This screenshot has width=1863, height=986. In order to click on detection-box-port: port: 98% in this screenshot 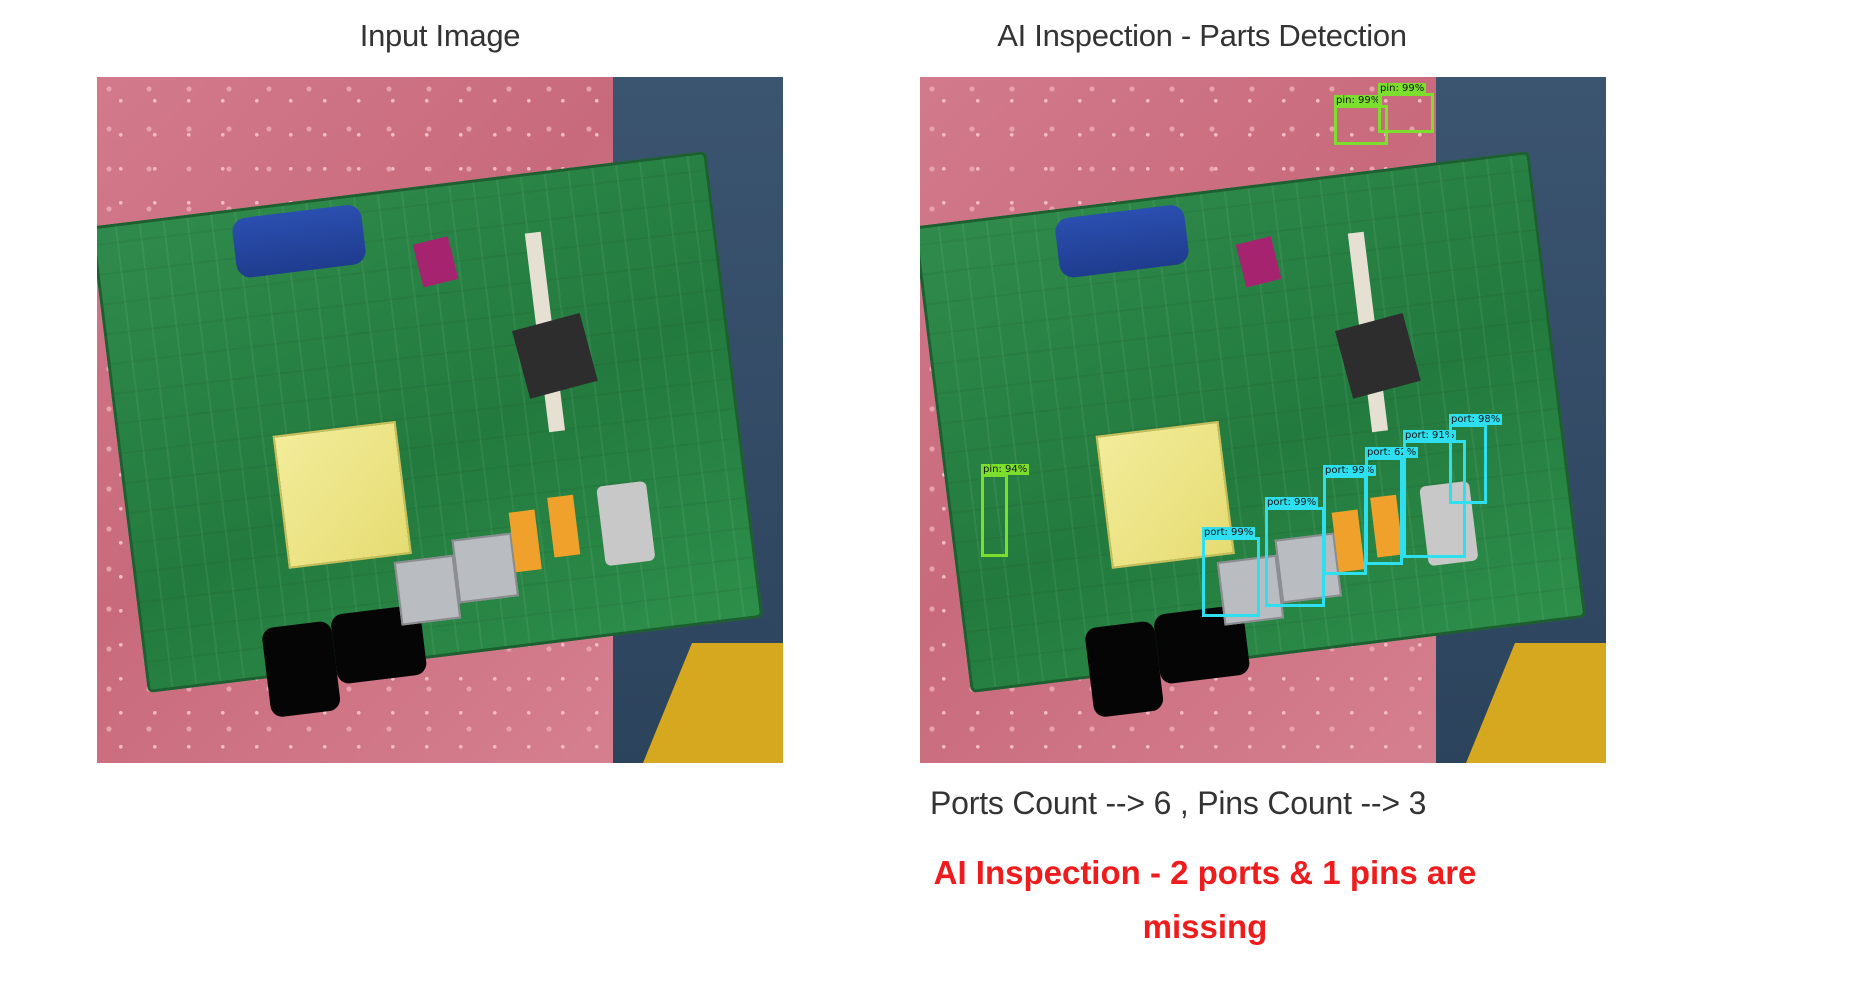, I will do `click(1476, 459)`.